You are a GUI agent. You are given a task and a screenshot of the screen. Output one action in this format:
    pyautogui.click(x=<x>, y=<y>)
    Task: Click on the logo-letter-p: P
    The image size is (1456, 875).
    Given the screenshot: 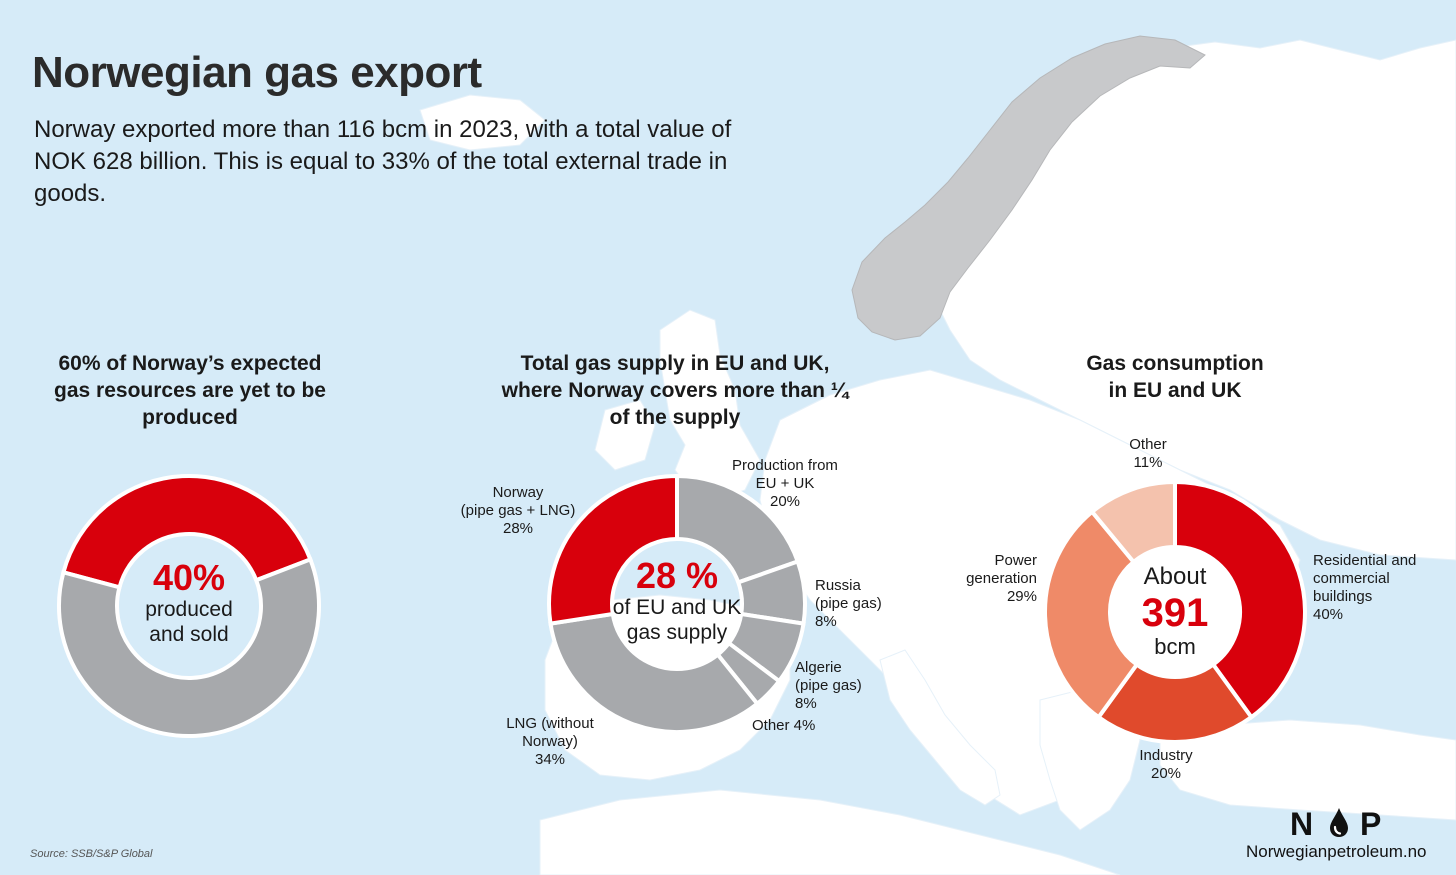 What is the action you would take?
    pyautogui.click(x=1371, y=824)
    